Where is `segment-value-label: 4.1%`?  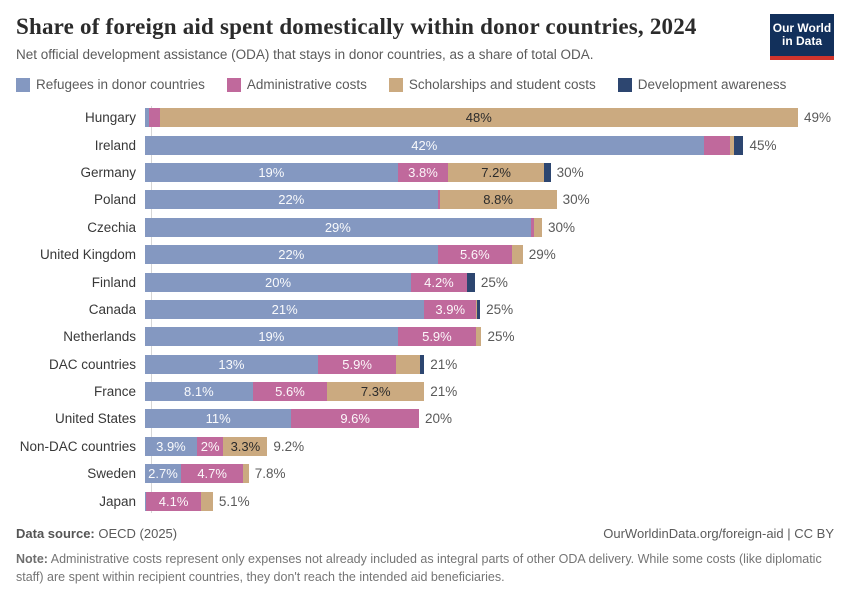 segment-value-label: 4.1% is located at coordinates (173, 501).